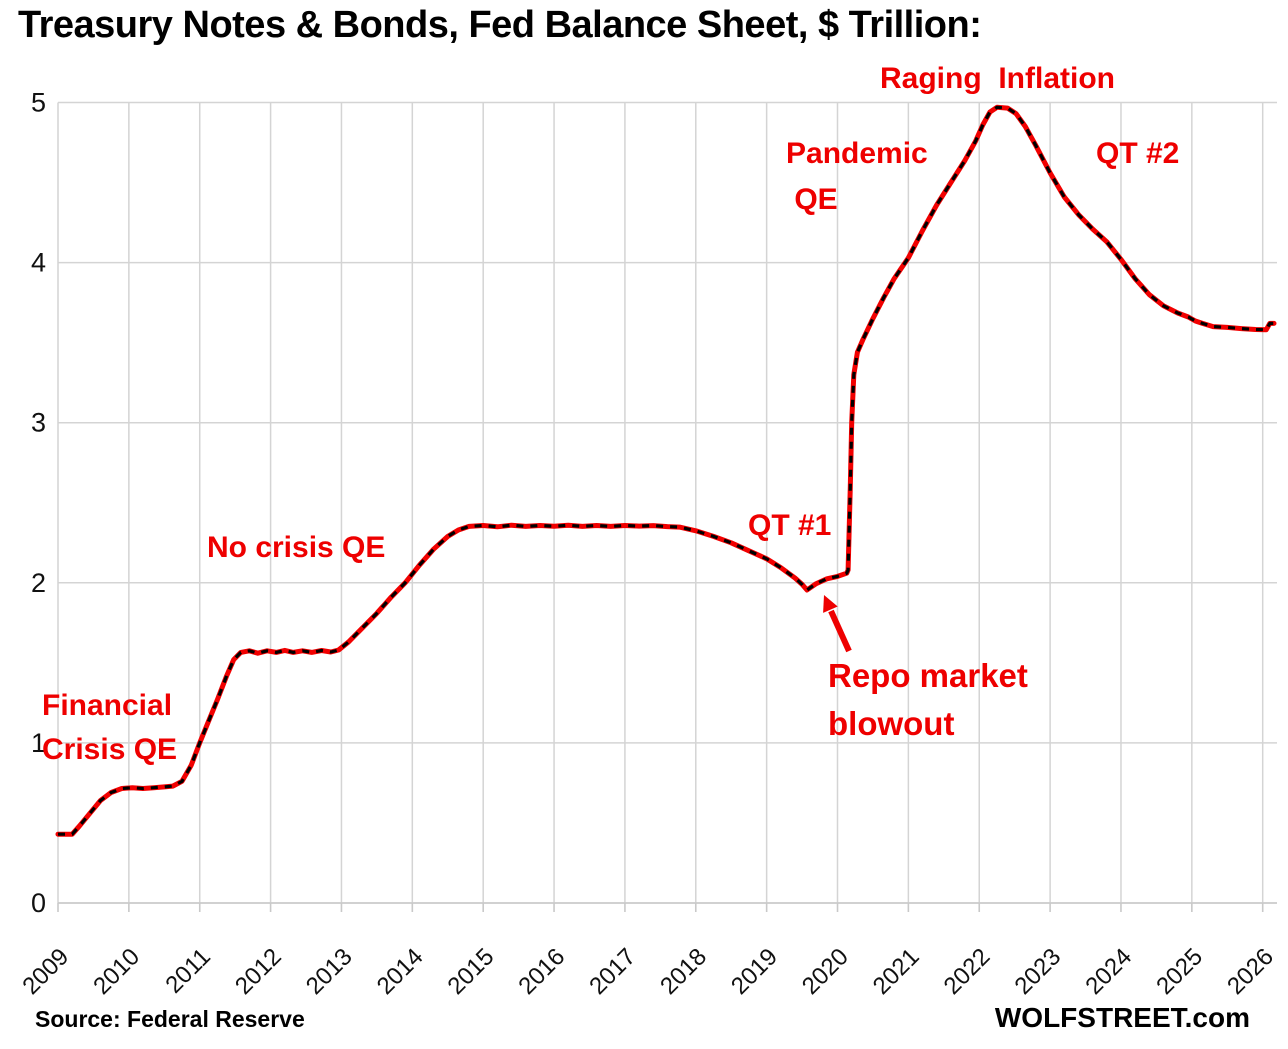 The image size is (1288, 1049). I want to click on brand-wolfstreet: WOLFSTREET.com, so click(1122, 1017).